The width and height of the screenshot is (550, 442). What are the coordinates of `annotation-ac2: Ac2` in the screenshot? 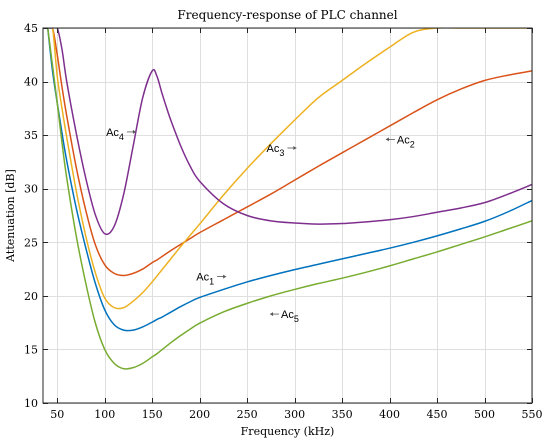 It's located at (400, 141).